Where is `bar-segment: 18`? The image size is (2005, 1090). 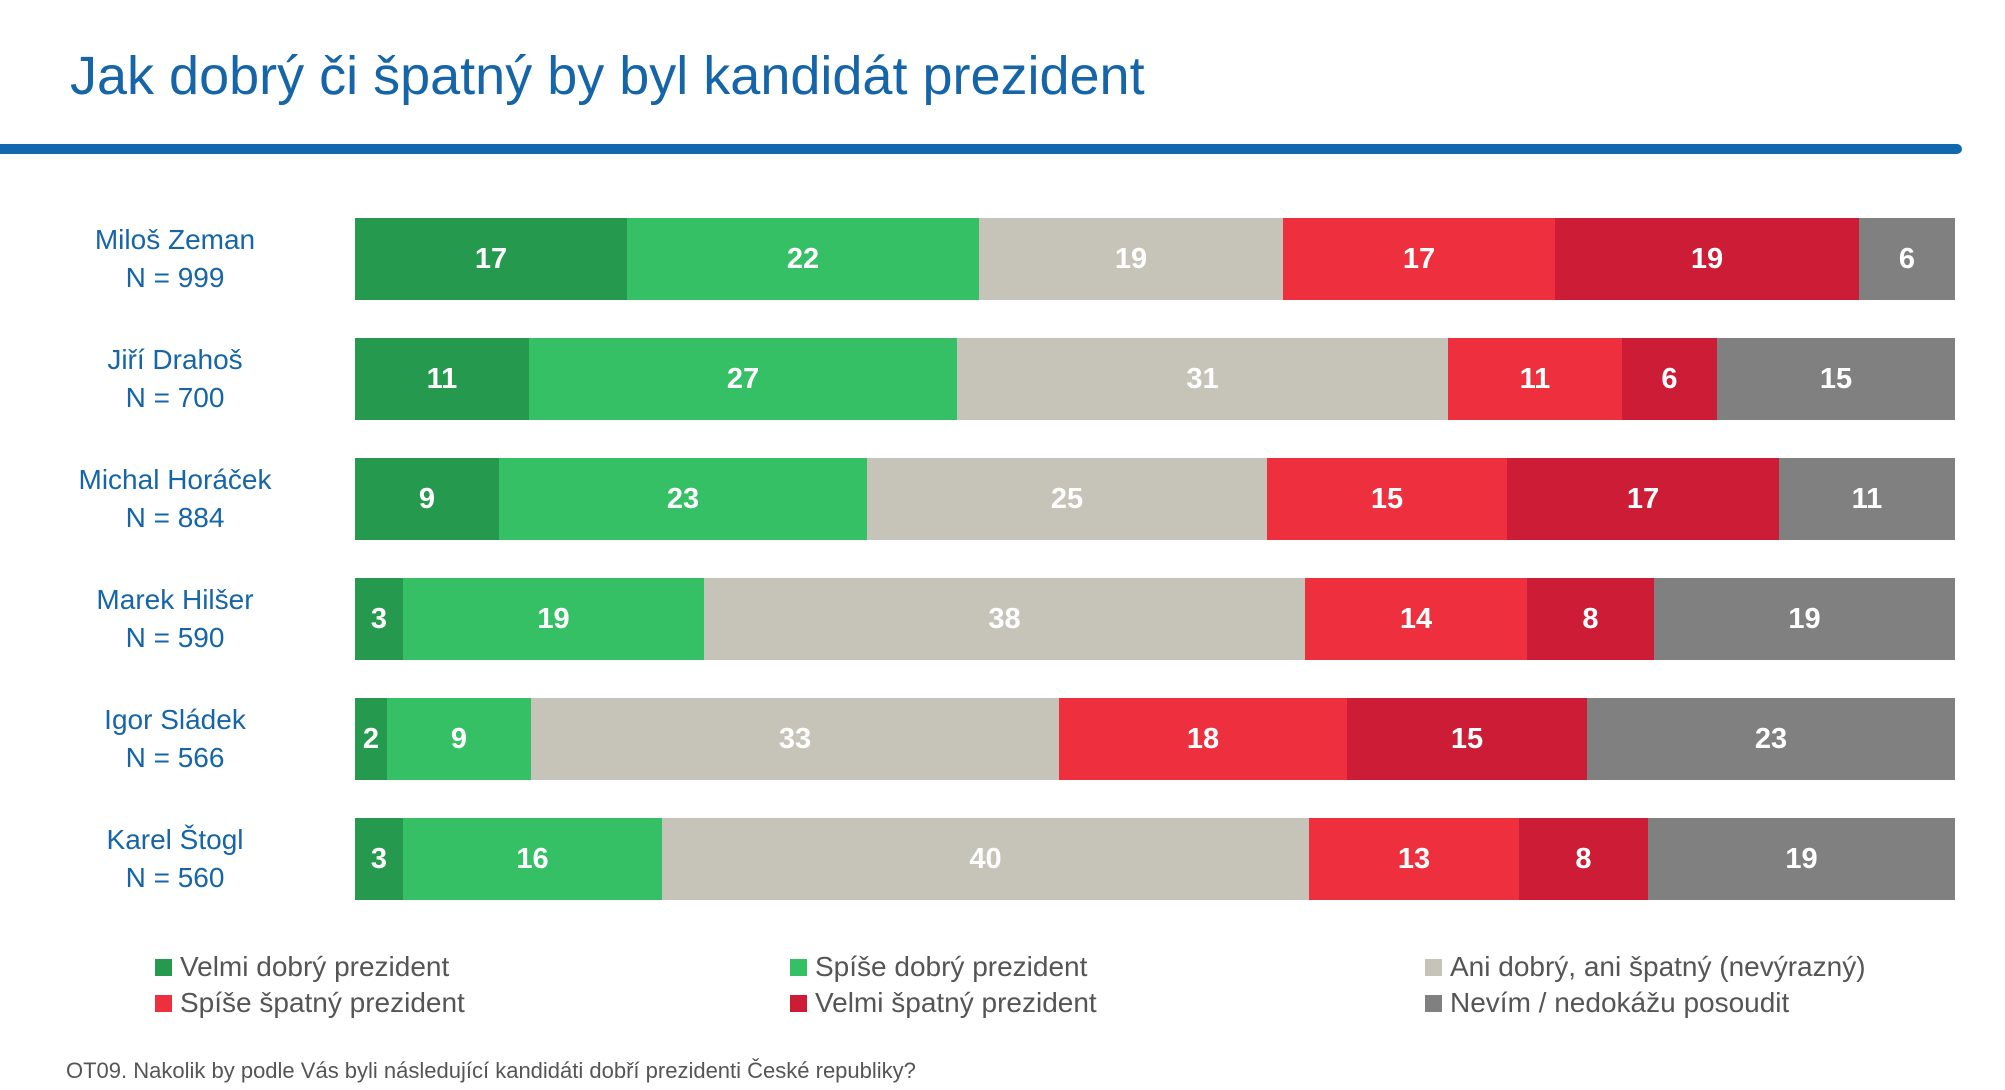
bar-segment: 18 is located at coordinates (1203, 739).